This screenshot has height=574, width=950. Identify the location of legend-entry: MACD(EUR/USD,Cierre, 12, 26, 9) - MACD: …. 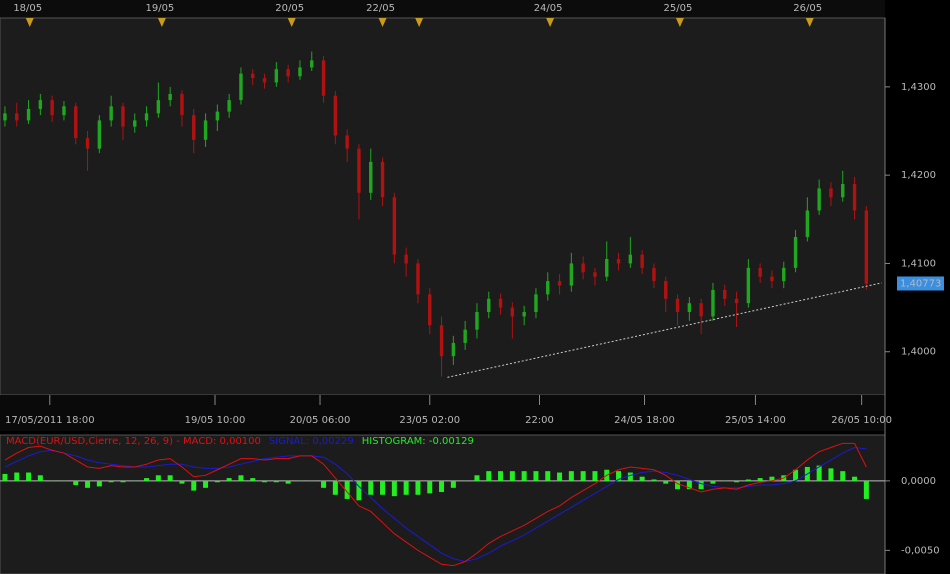
(133, 441).